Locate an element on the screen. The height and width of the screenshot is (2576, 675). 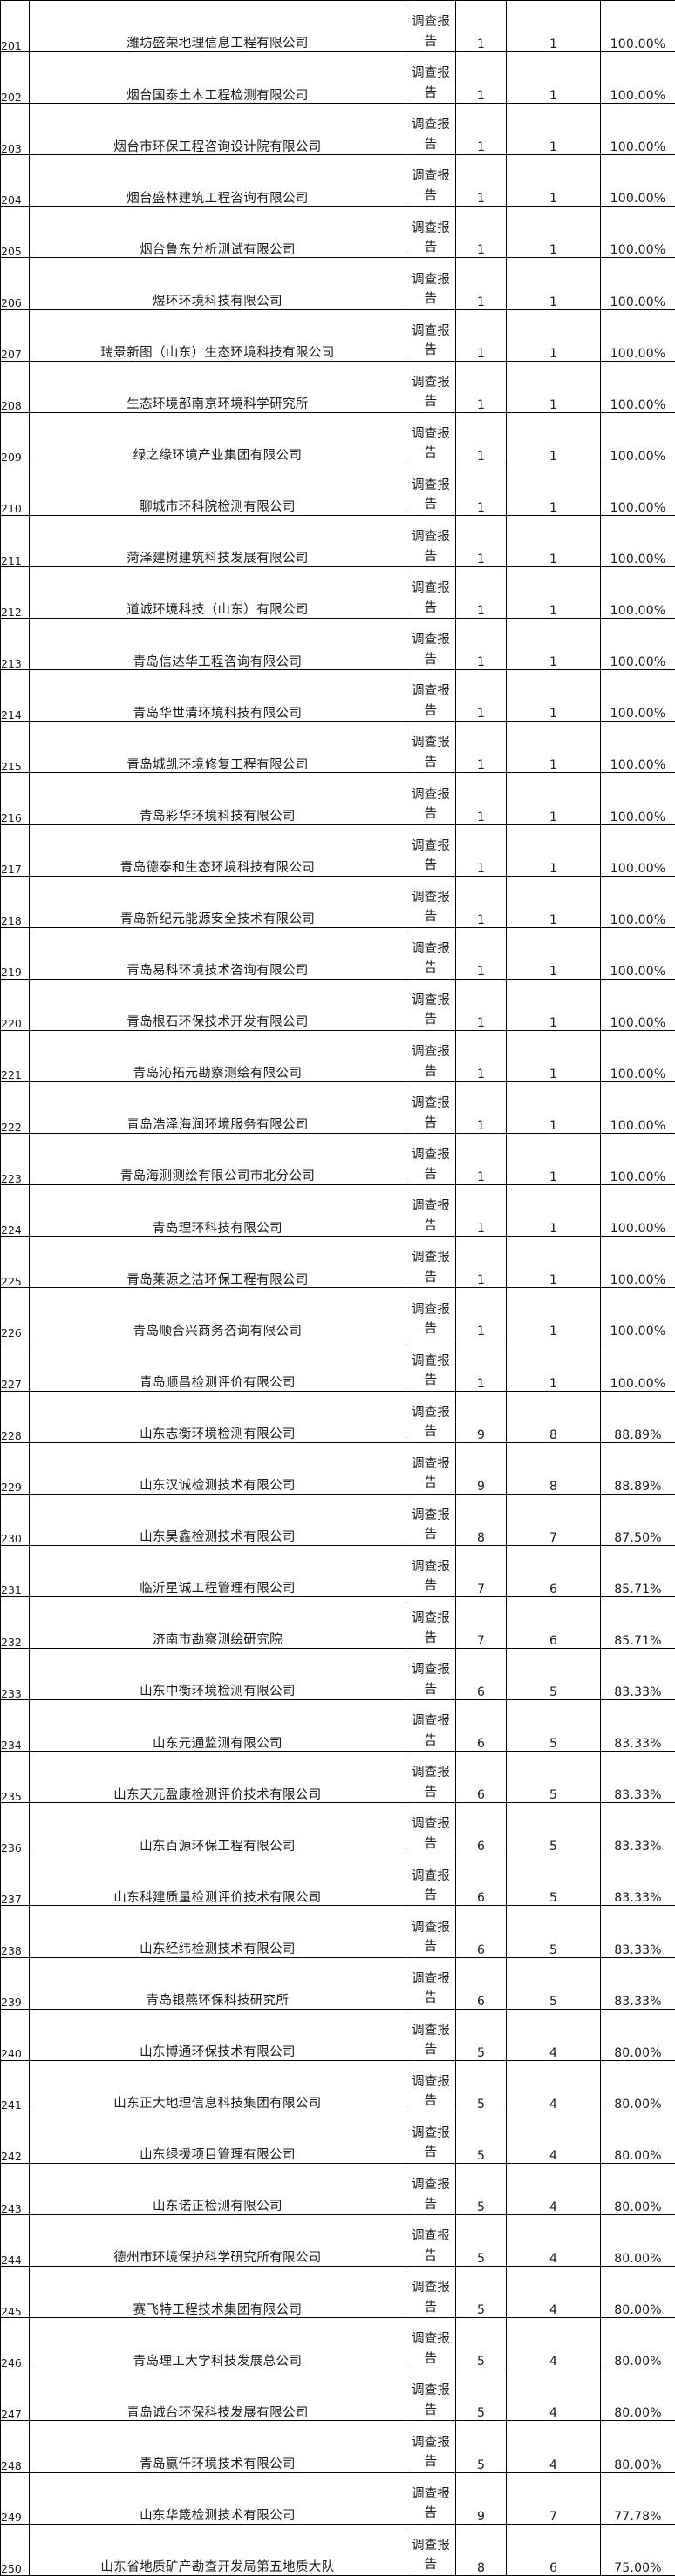
report-pass-cell: 4 is located at coordinates (554, 2035).